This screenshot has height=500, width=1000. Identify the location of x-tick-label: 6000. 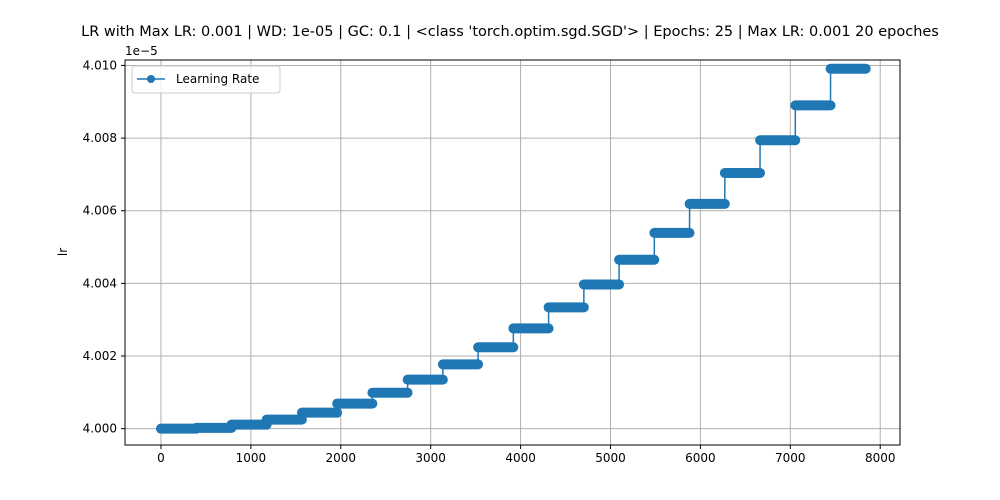
(700, 458).